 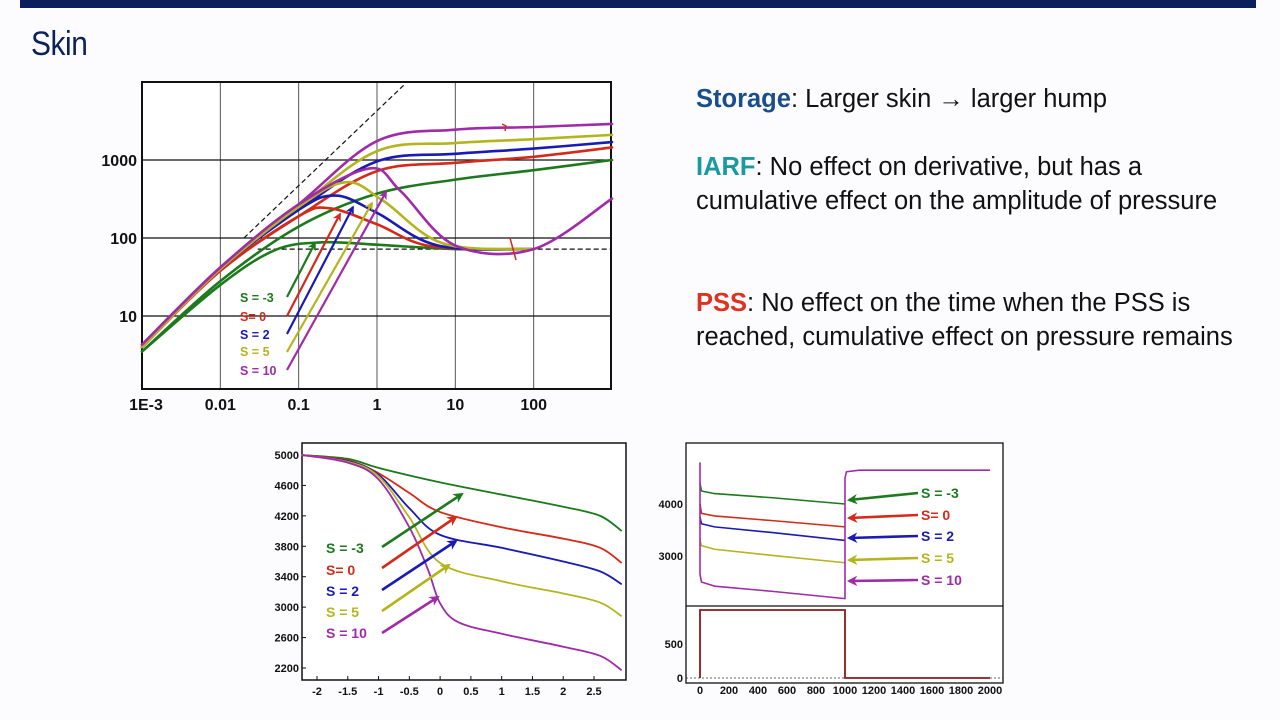 What do you see at coordinates (532, 692) in the screenshot?
I see `x-tick-label: 1.5` at bounding box center [532, 692].